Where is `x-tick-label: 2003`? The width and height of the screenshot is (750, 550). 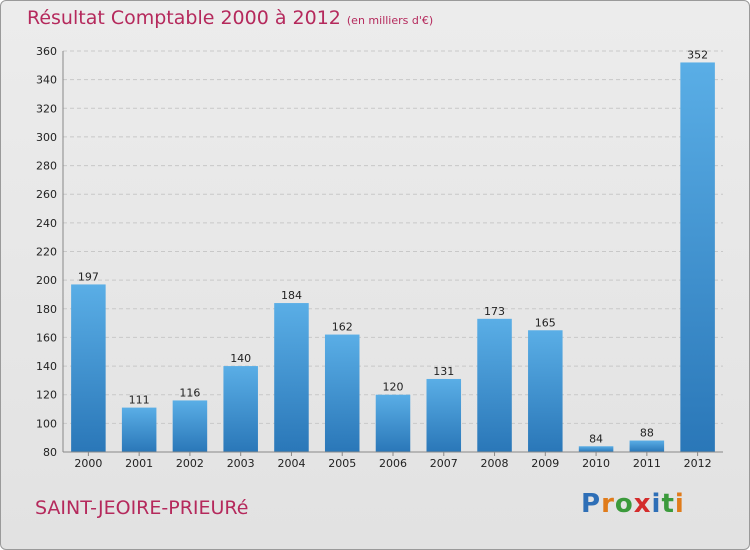
x-tick-label: 2003 is located at coordinates (241, 463).